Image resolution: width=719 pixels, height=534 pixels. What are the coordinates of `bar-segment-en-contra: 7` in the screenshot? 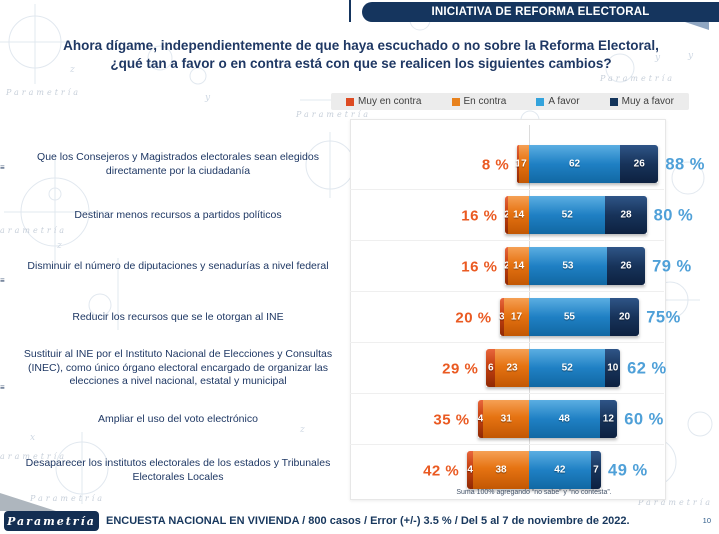 It's located at (523, 164).